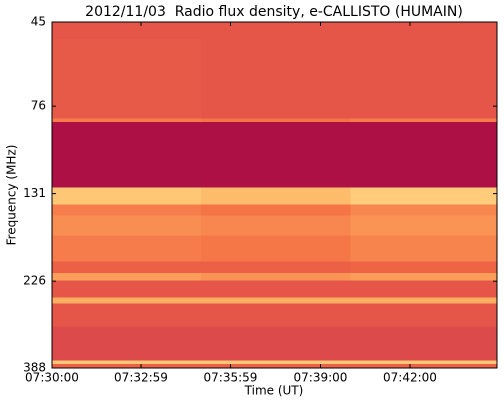  What do you see at coordinates (34, 281) in the screenshot?
I see `y-tick-label: 226` at bounding box center [34, 281].